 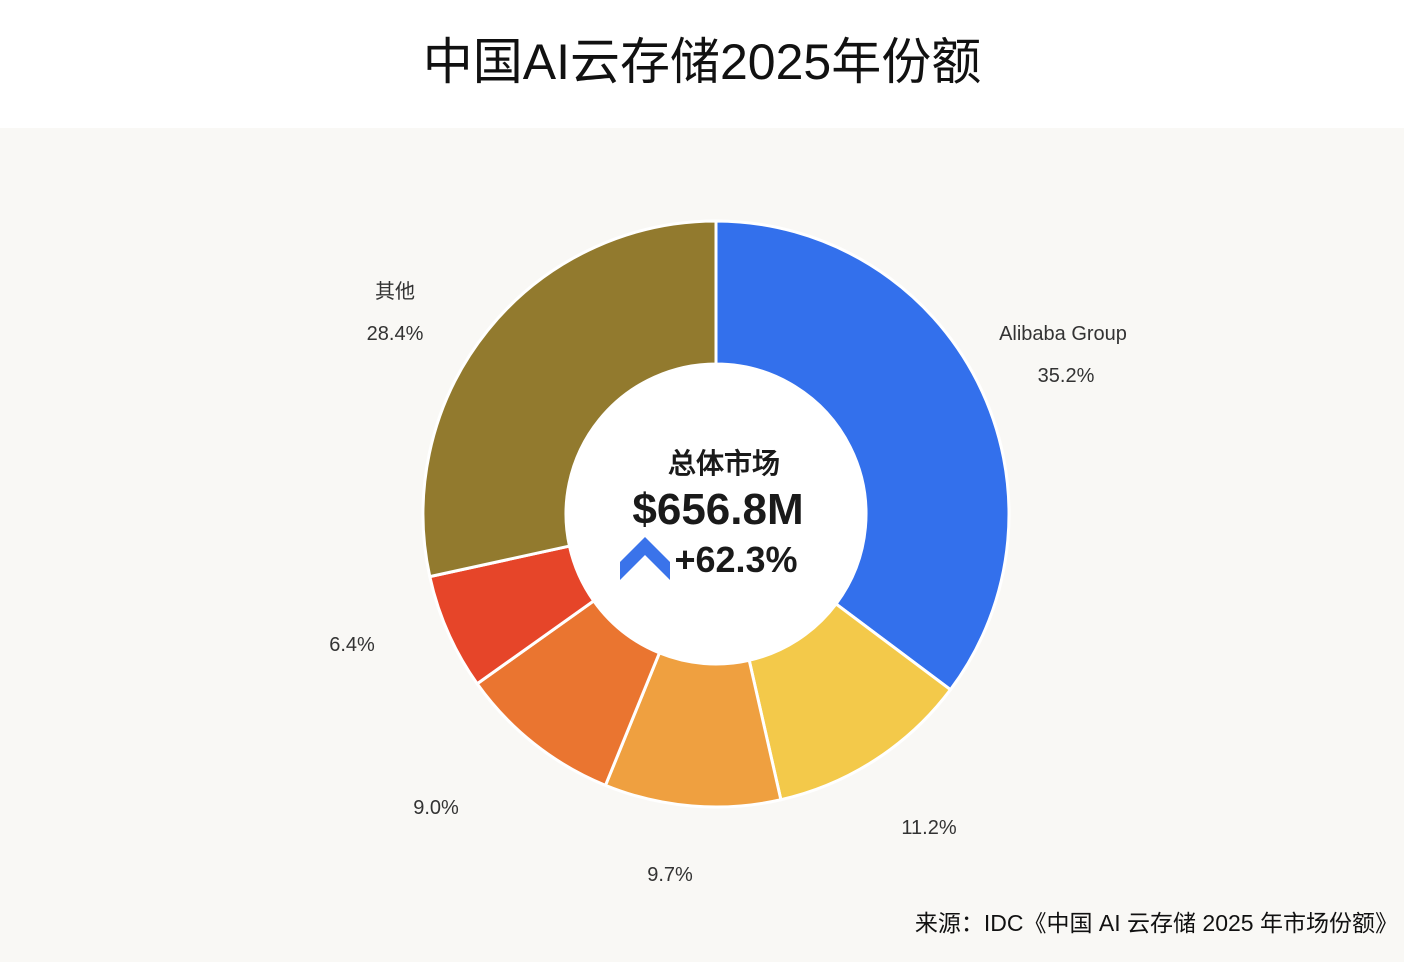 What do you see at coordinates (928, 828) in the screenshot?
I see `slice-value-label-1: 11.2%` at bounding box center [928, 828].